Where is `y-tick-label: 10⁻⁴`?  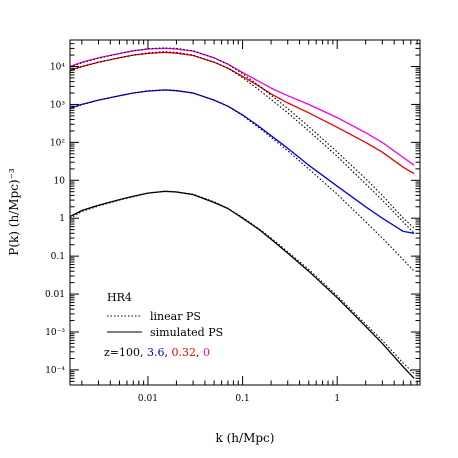 y-tick-label: 10⁻⁴ is located at coordinates (55, 371).